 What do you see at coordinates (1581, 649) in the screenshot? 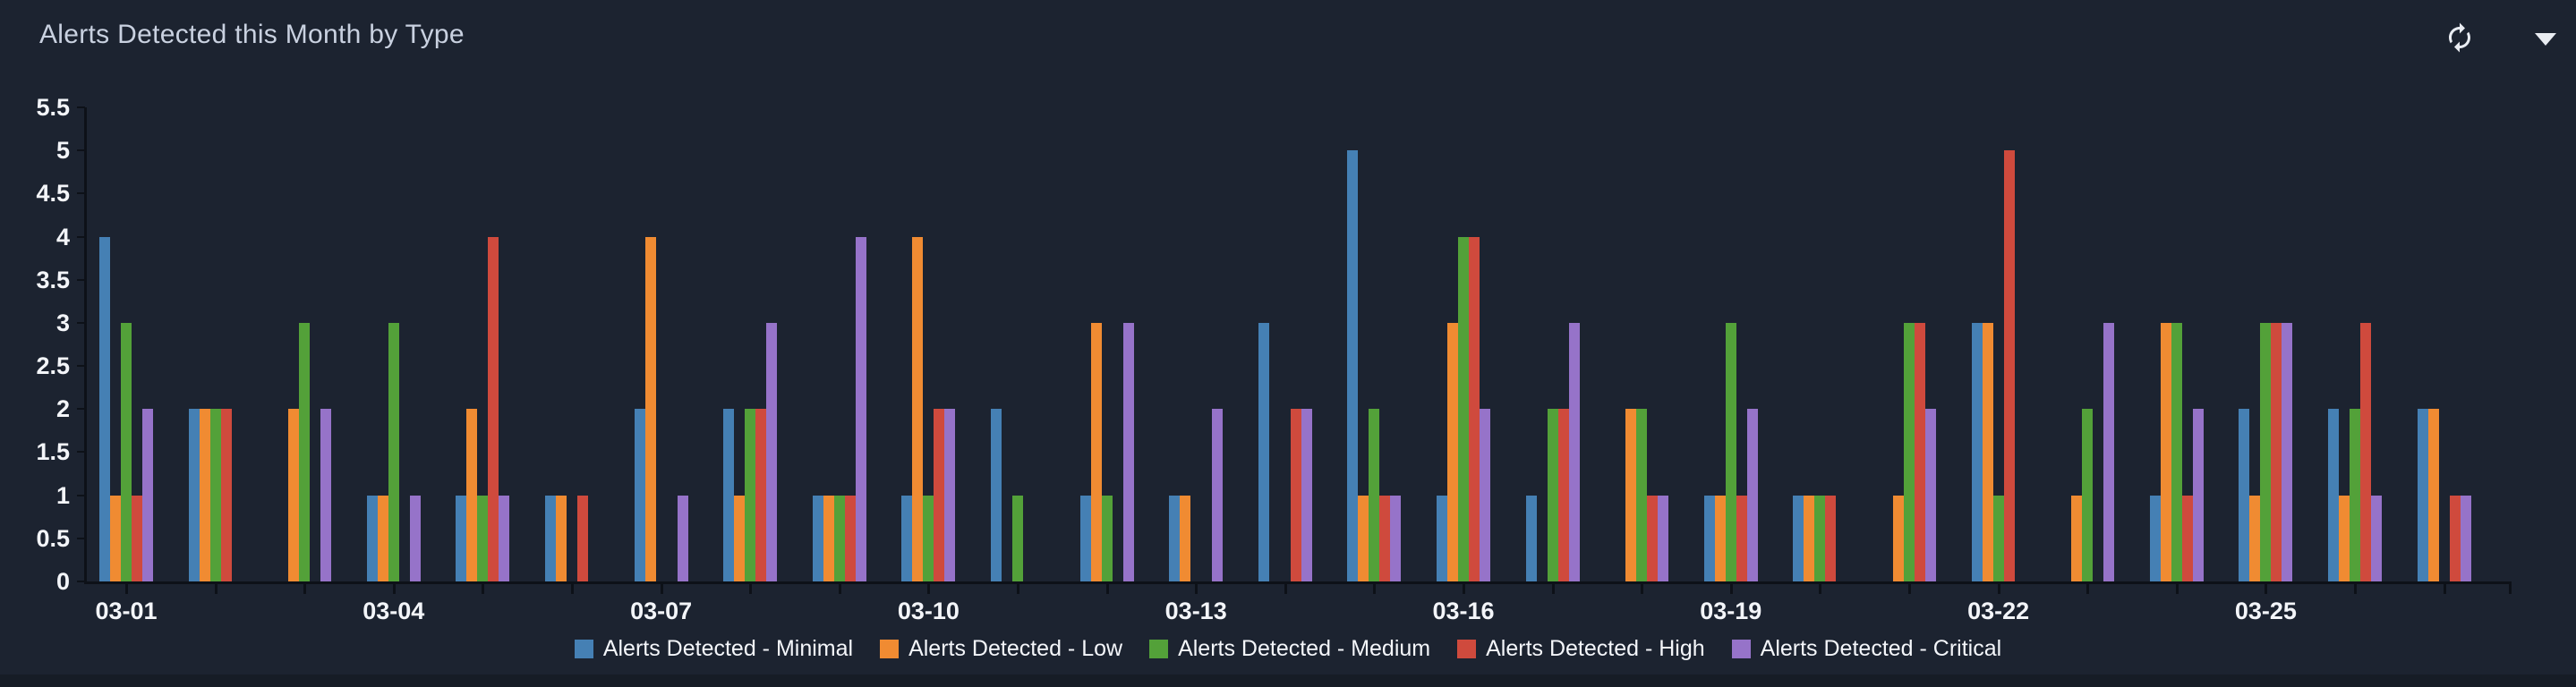
I see `legend-item: Alerts Detected - High` at bounding box center [1581, 649].